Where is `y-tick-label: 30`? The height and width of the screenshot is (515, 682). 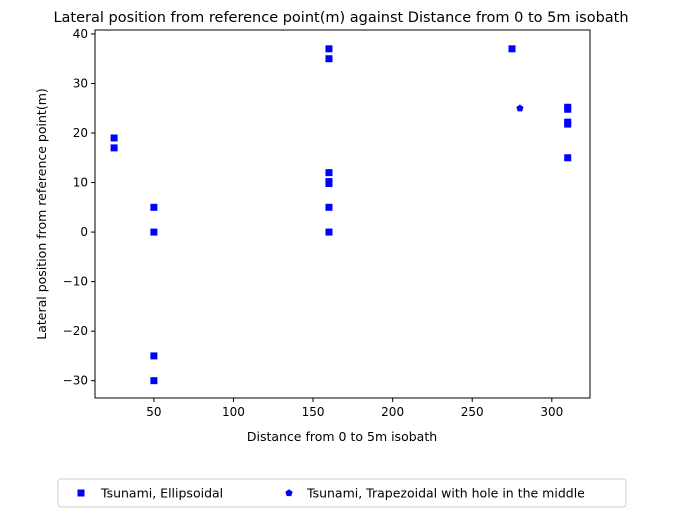
y-tick-label: 30 is located at coordinates (80, 83).